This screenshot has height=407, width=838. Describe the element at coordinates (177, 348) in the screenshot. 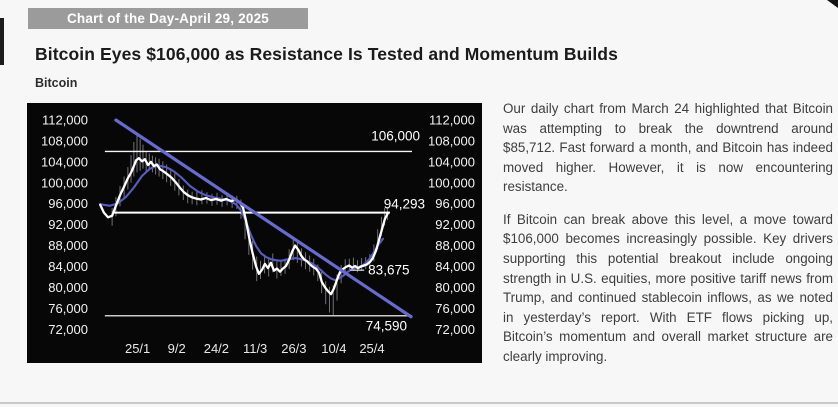

I see `svg-text: 9/2` at that location.